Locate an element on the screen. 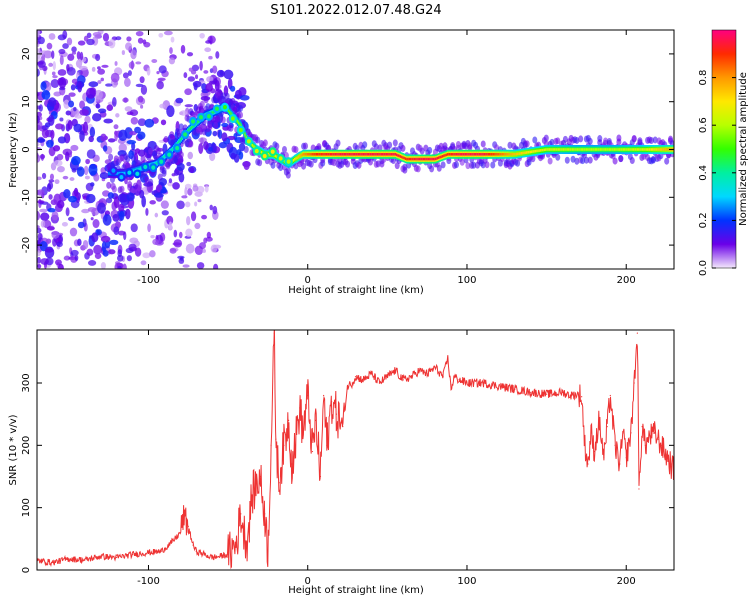  y-tick-label: 200 is located at coordinates (26, 445).